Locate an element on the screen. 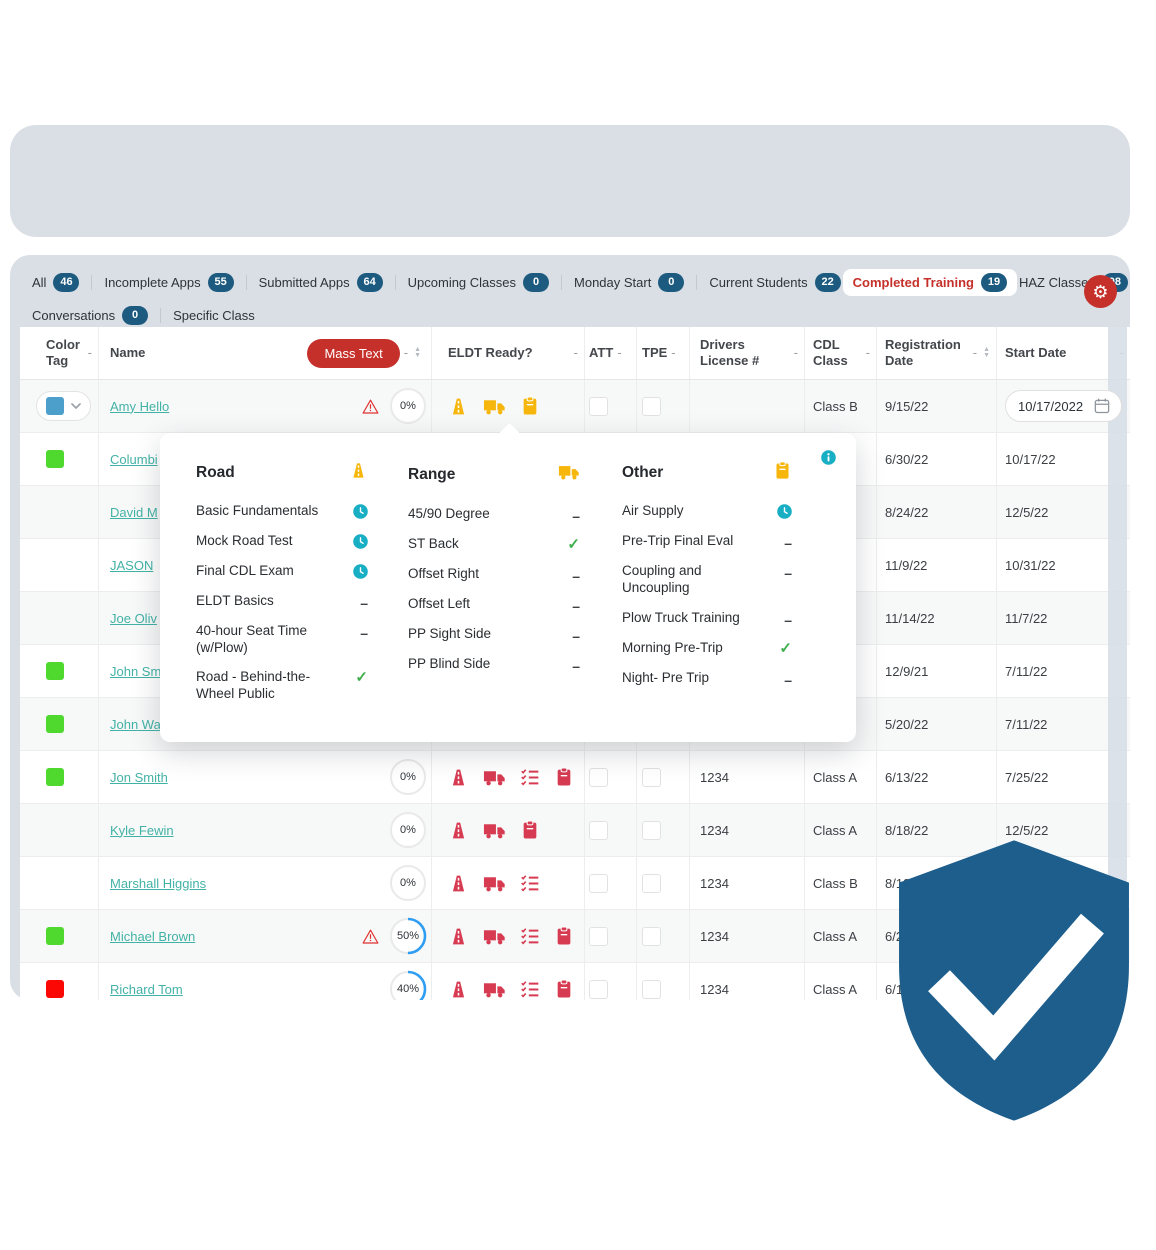 The height and width of the screenshot is (1250, 1156). progress-circle: 40% is located at coordinates (408, 985).